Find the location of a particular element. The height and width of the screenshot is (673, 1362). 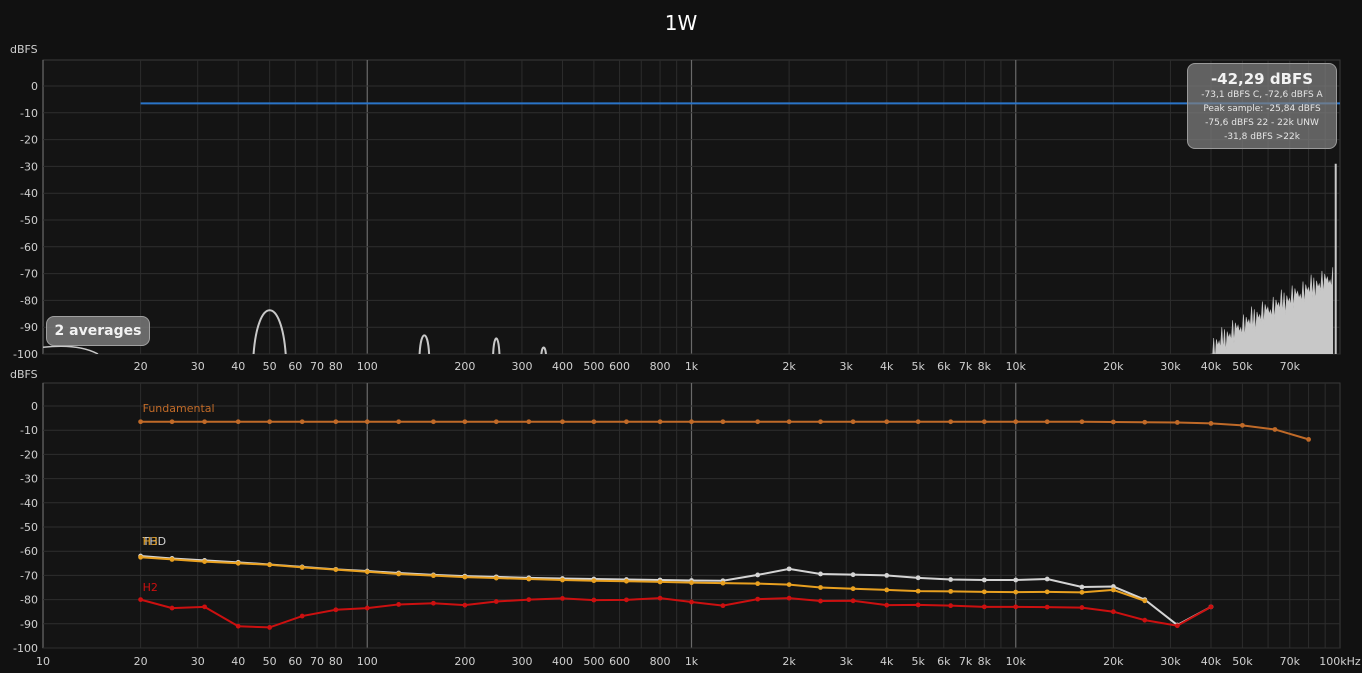

stats-main-value: -42,29 dBFS is located at coordinates (1262, 79).